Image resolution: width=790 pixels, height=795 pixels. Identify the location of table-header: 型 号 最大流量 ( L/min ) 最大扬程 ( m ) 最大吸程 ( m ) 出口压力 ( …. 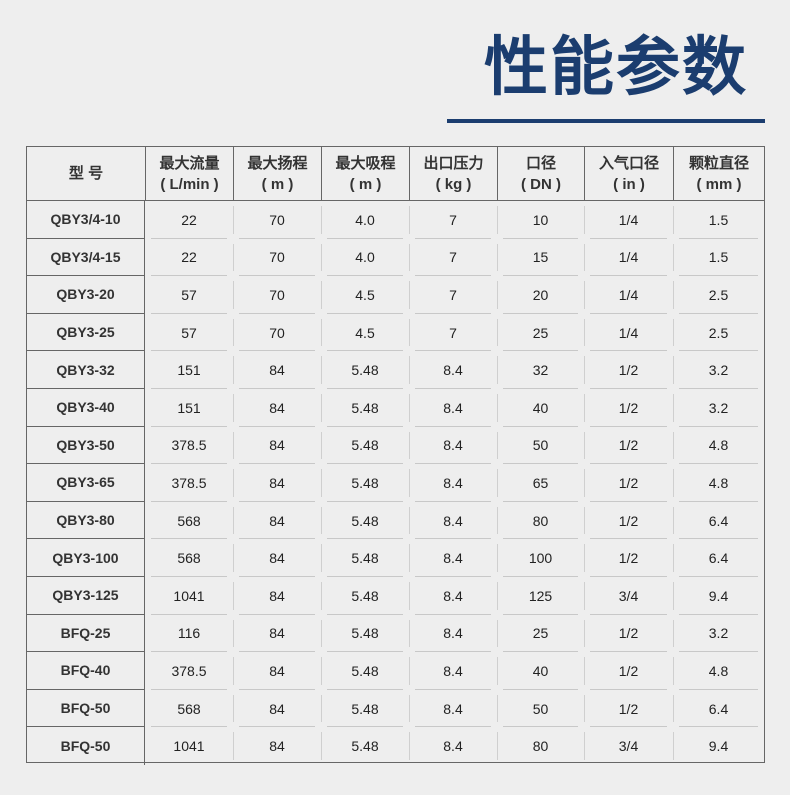
(395, 174).